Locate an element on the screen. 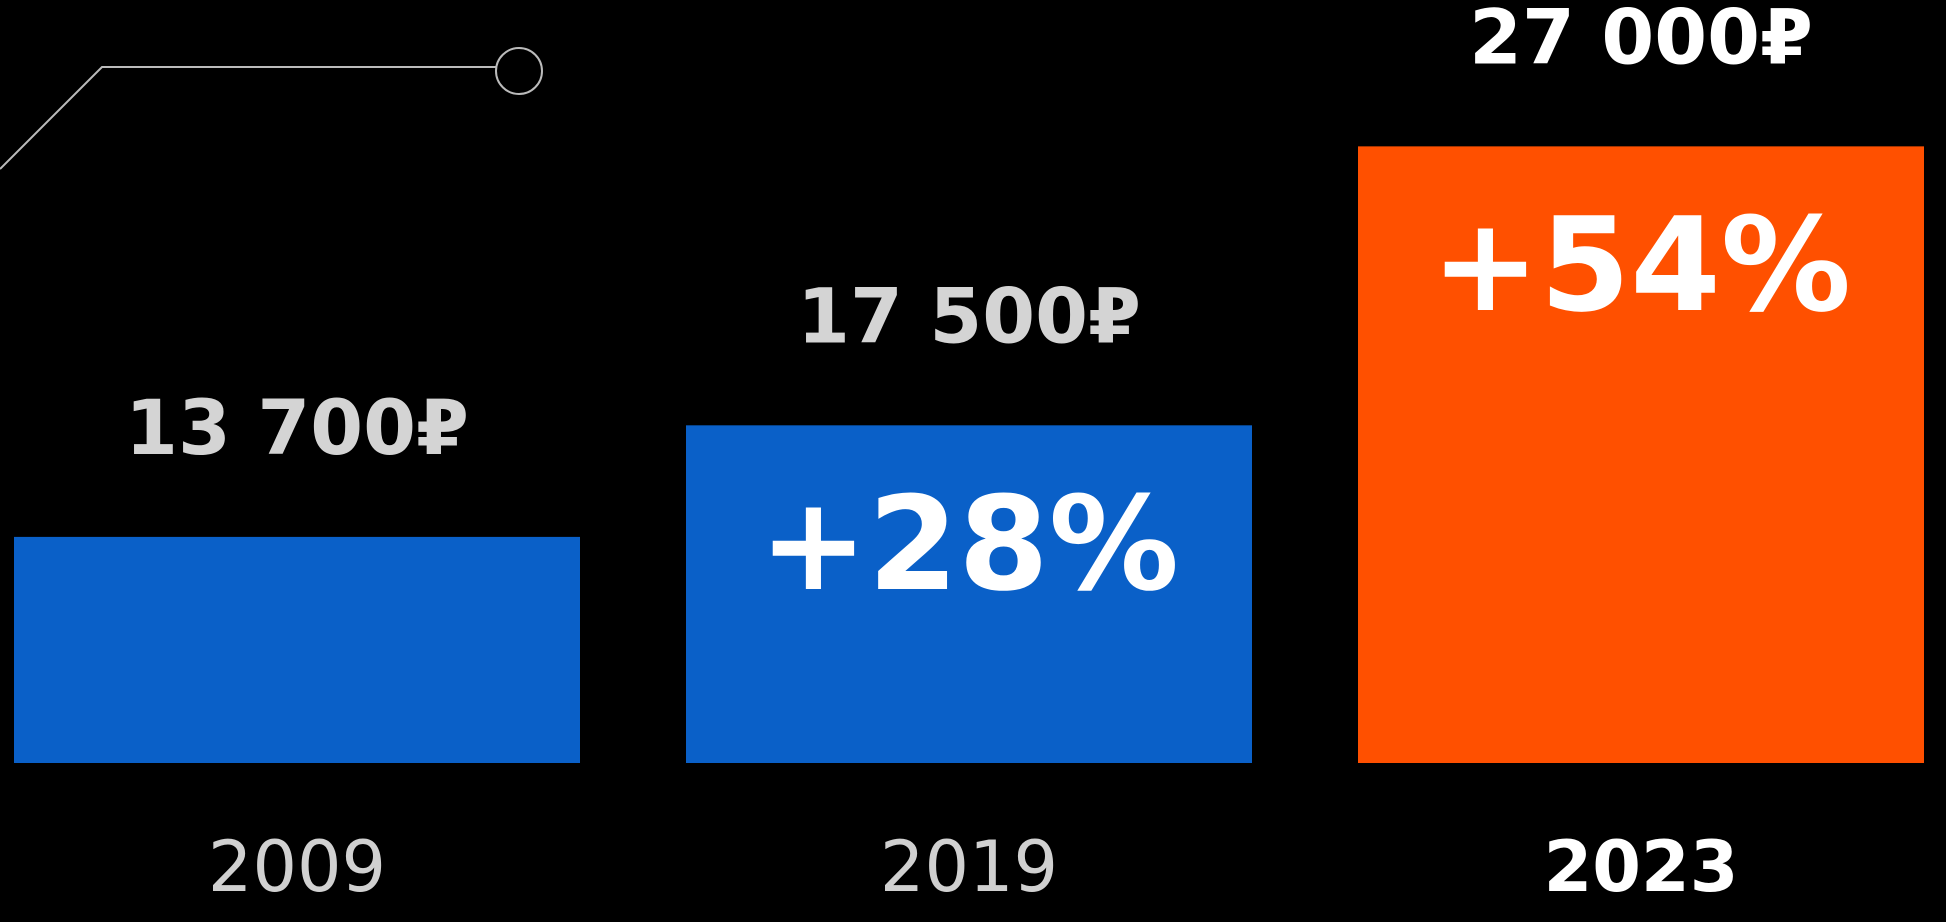  value-label: 27 000₽ is located at coordinates (1641, 40).